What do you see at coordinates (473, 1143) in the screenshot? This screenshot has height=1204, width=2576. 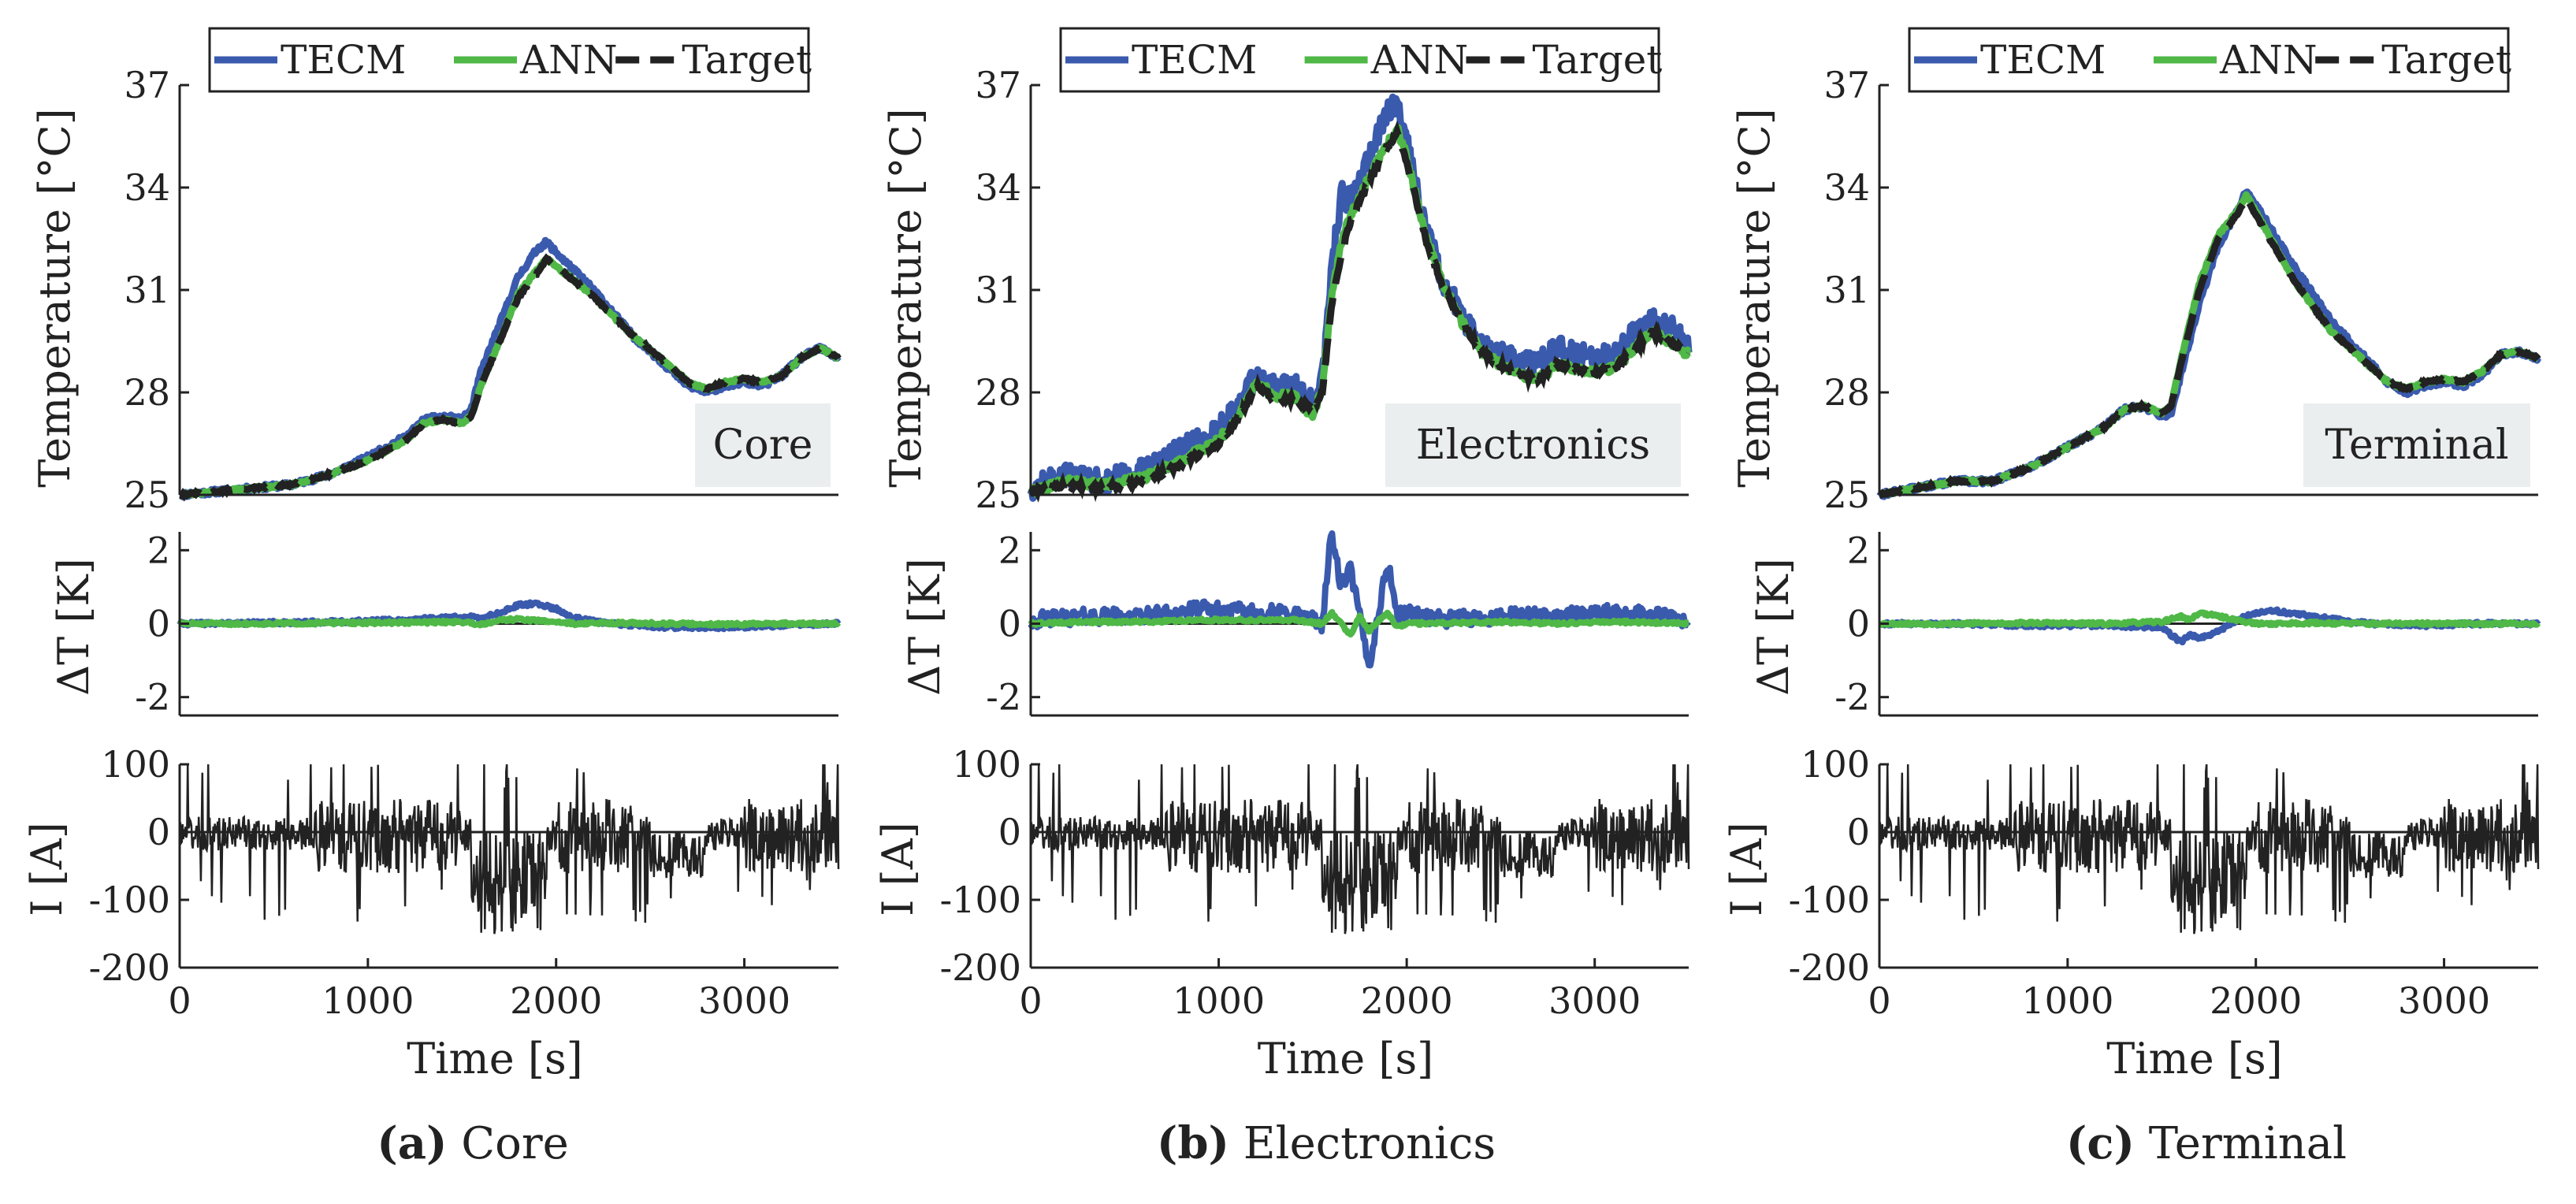 I see `subfigure-caption: (a) Core` at bounding box center [473, 1143].